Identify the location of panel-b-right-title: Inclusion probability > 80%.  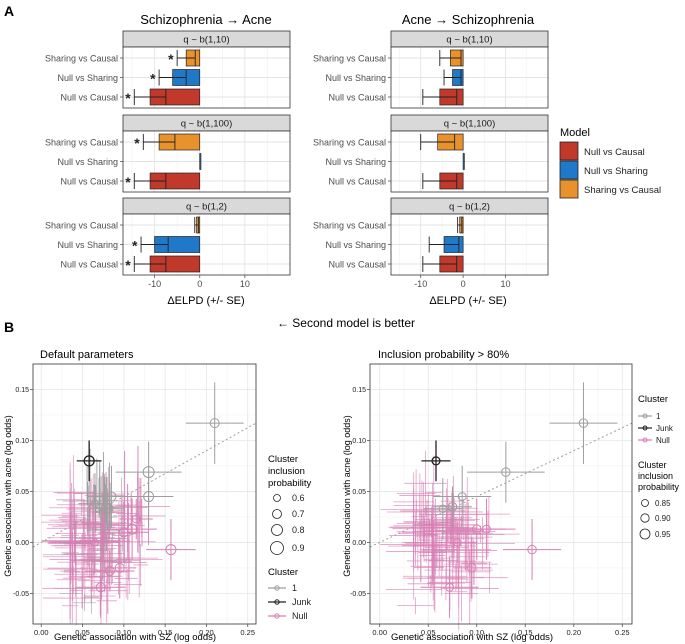
(443, 355).